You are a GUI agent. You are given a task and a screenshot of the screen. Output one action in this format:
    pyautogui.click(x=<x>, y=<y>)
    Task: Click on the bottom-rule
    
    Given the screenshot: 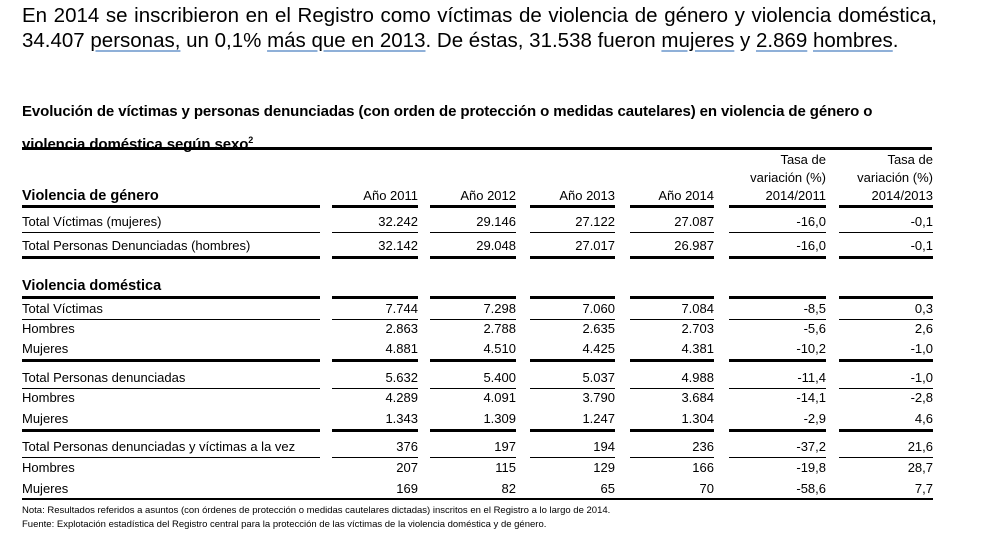 What is the action you would take?
    pyautogui.click(x=477, y=499)
    